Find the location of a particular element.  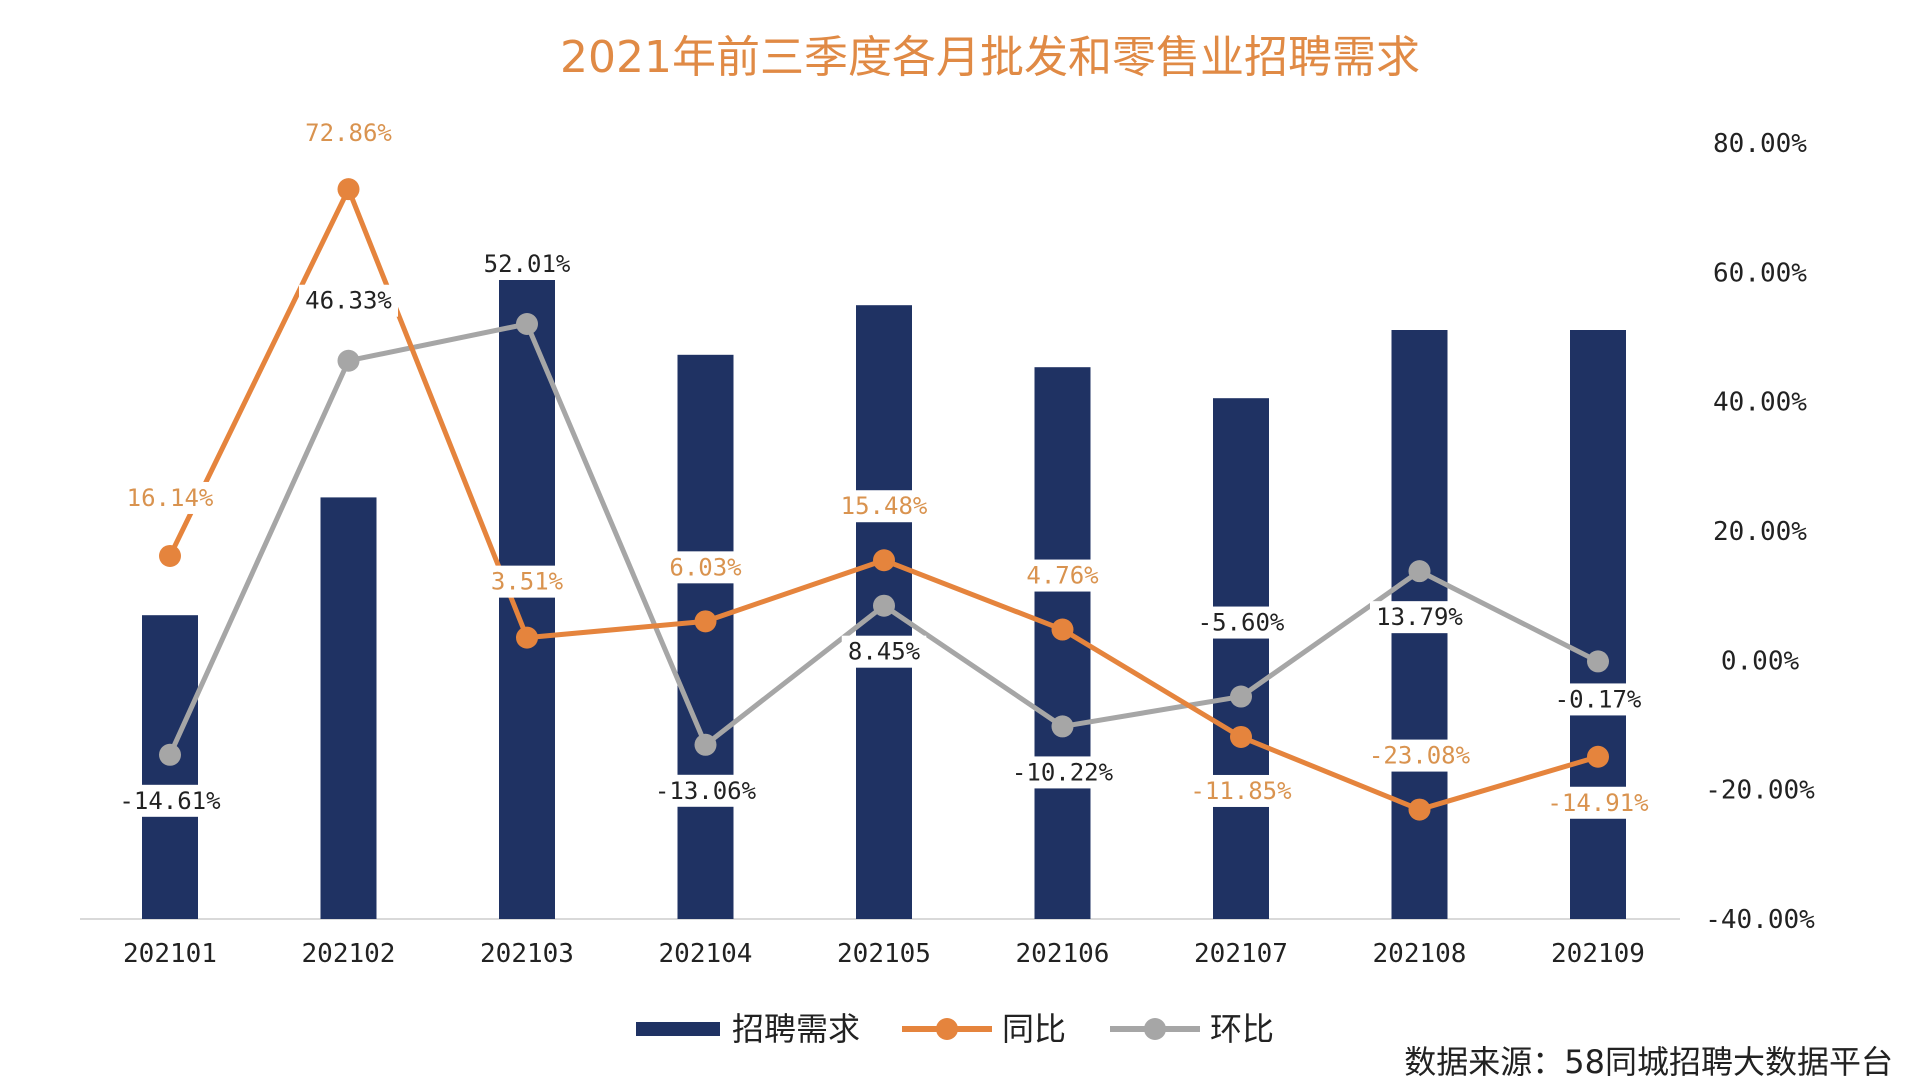

mom-data-label: -0.17% is located at coordinates (1598, 699).